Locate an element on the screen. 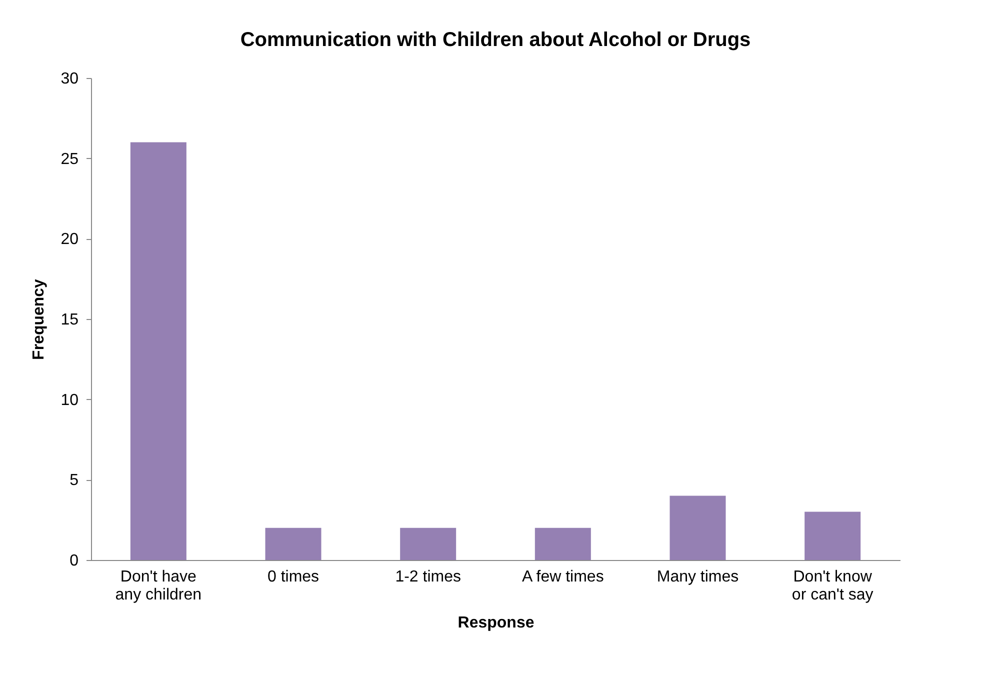 This screenshot has height=700, width=998. y-tick-label: 5 is located at coordinates (74, 481).